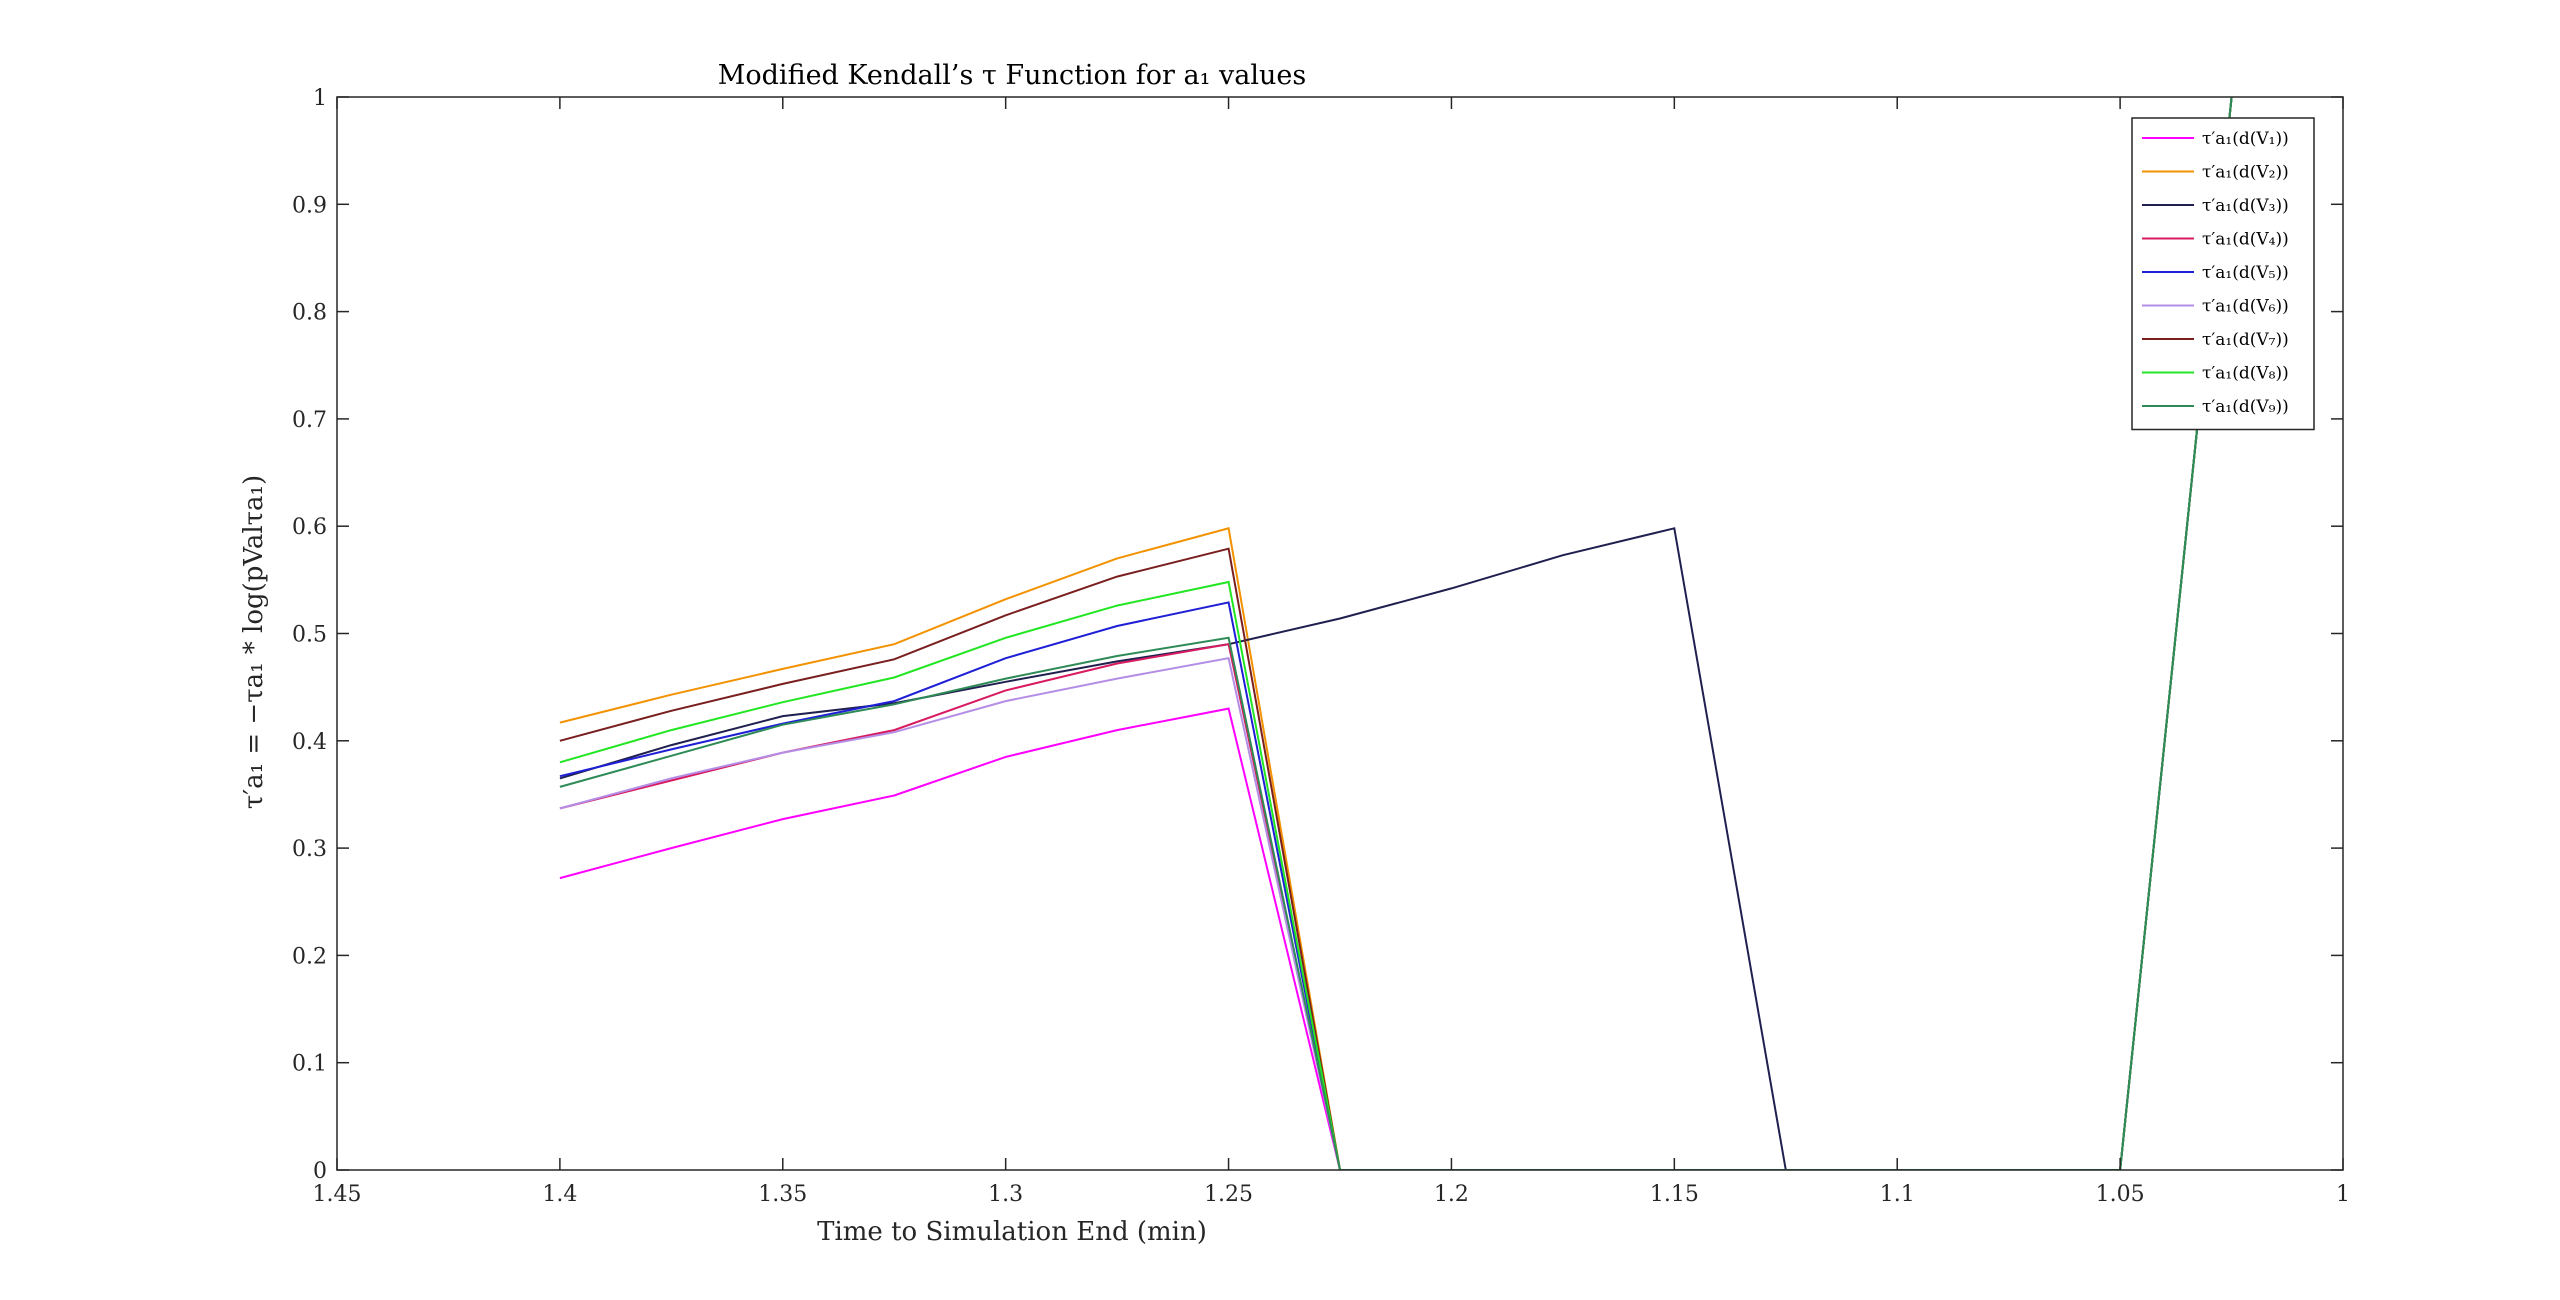  What do you see at coordinates (309, 635) in the screenshot?
I see `y-tick-label: 0.5` at bounding box center [309, 635].